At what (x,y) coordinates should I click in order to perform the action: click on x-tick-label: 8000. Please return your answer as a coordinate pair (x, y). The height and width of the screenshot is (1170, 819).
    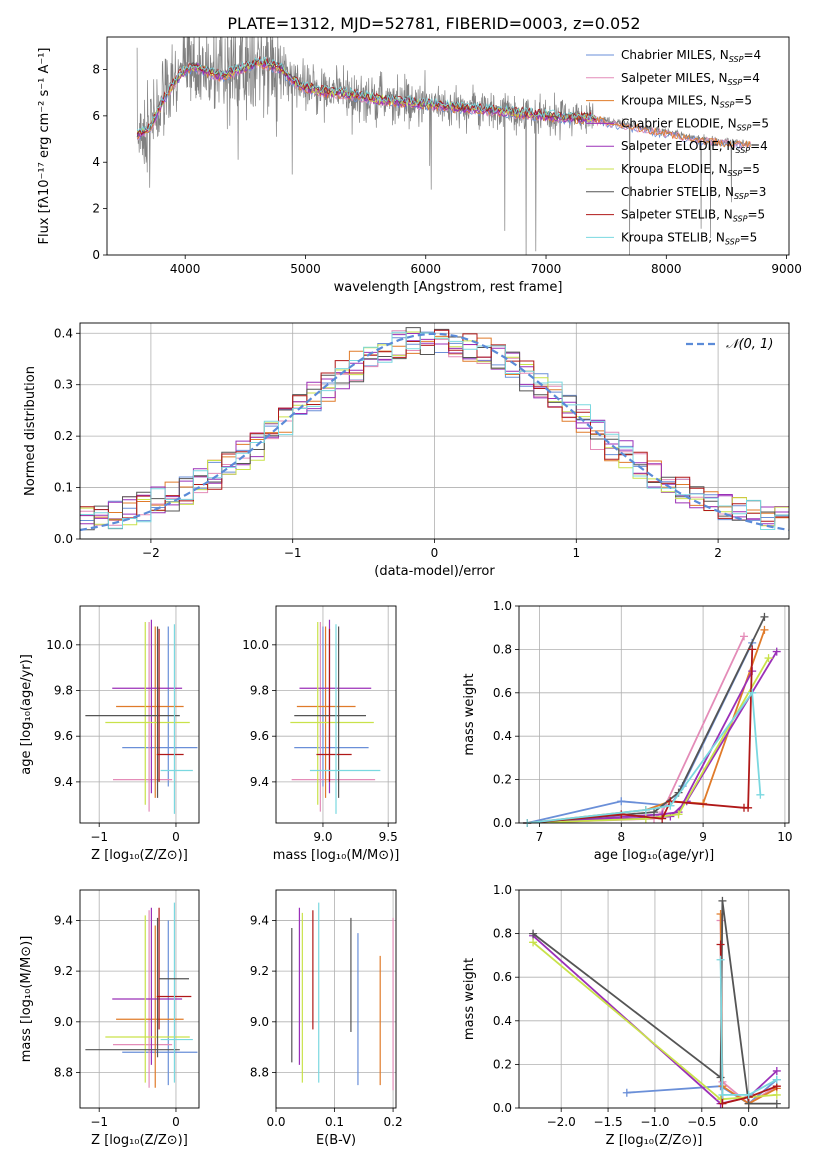
    Looking at the image, I should click on (666, 269).